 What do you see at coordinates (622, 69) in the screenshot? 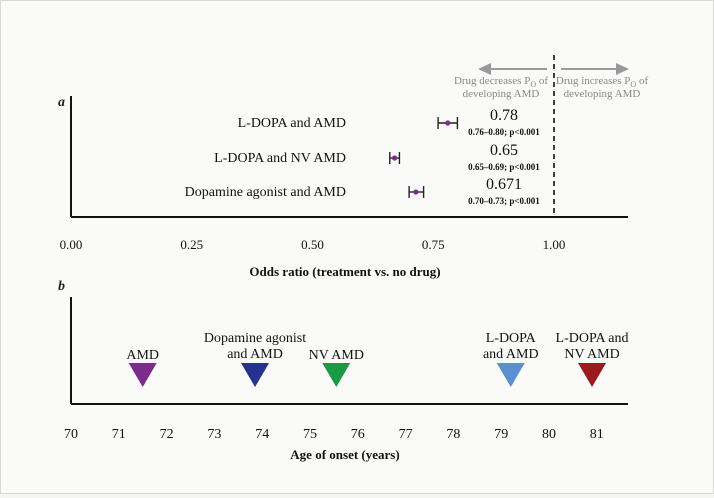
I see `right-arrow-head-icon` at bounding box center [622, 69].